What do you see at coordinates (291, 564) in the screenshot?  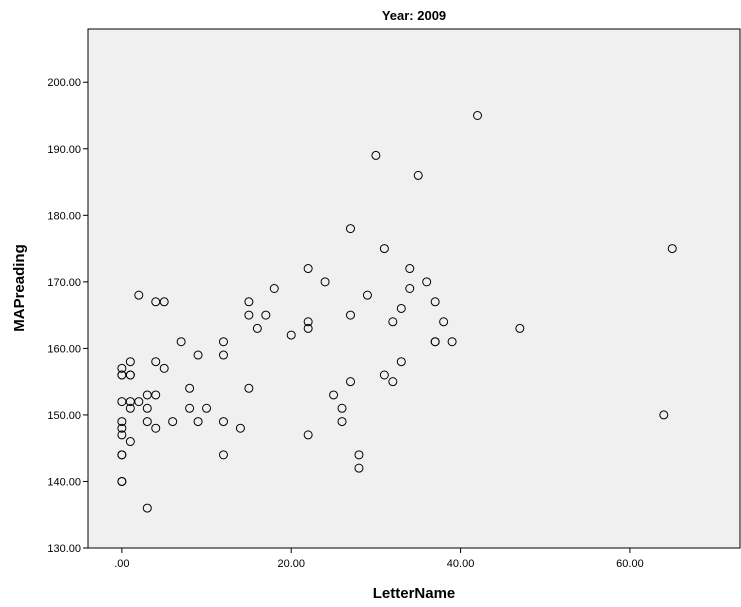 I see `x-tick-label: 20.00` at bounding box center [291, 564].